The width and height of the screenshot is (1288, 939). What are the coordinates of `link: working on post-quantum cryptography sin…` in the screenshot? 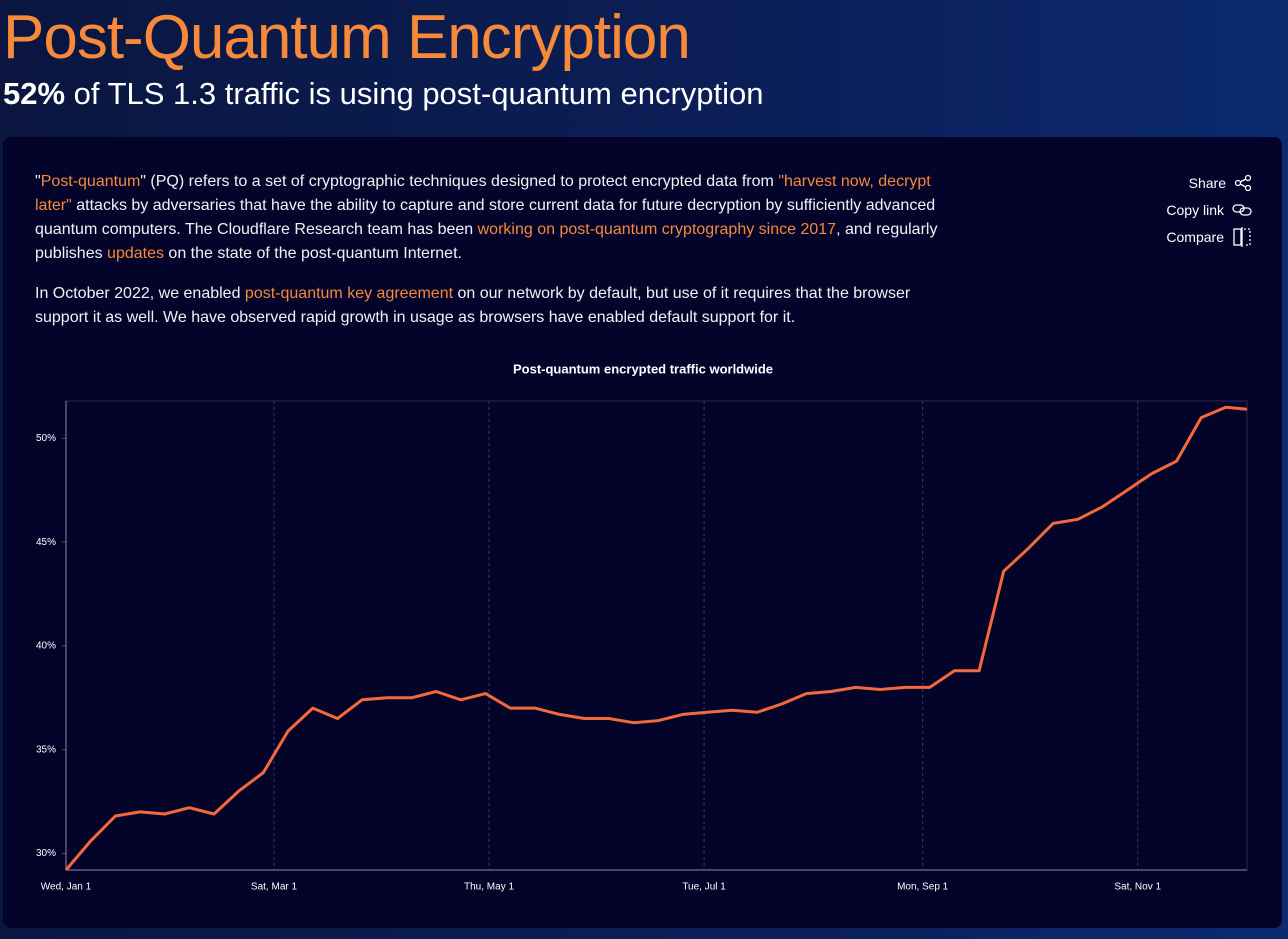 It's located at (657, 229).